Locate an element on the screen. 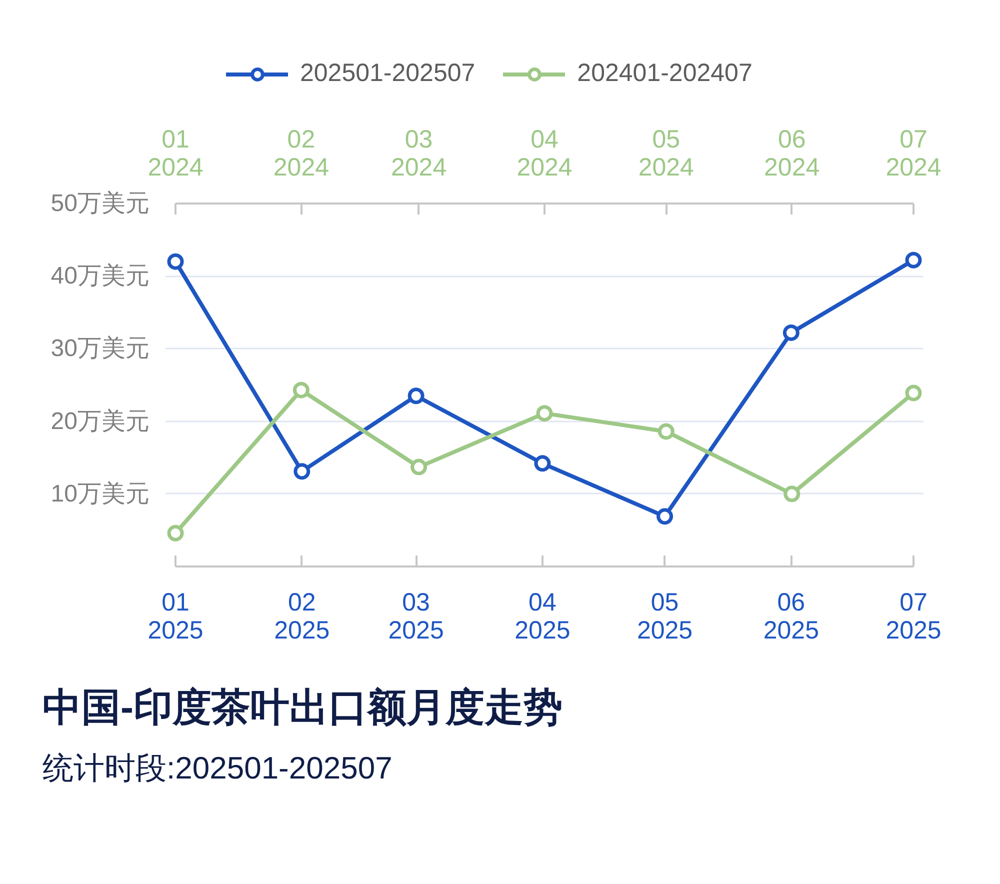 This screenshot has width=1000, height=884. y-tick-label: 20万美元 is located at coordinates (100, 421).